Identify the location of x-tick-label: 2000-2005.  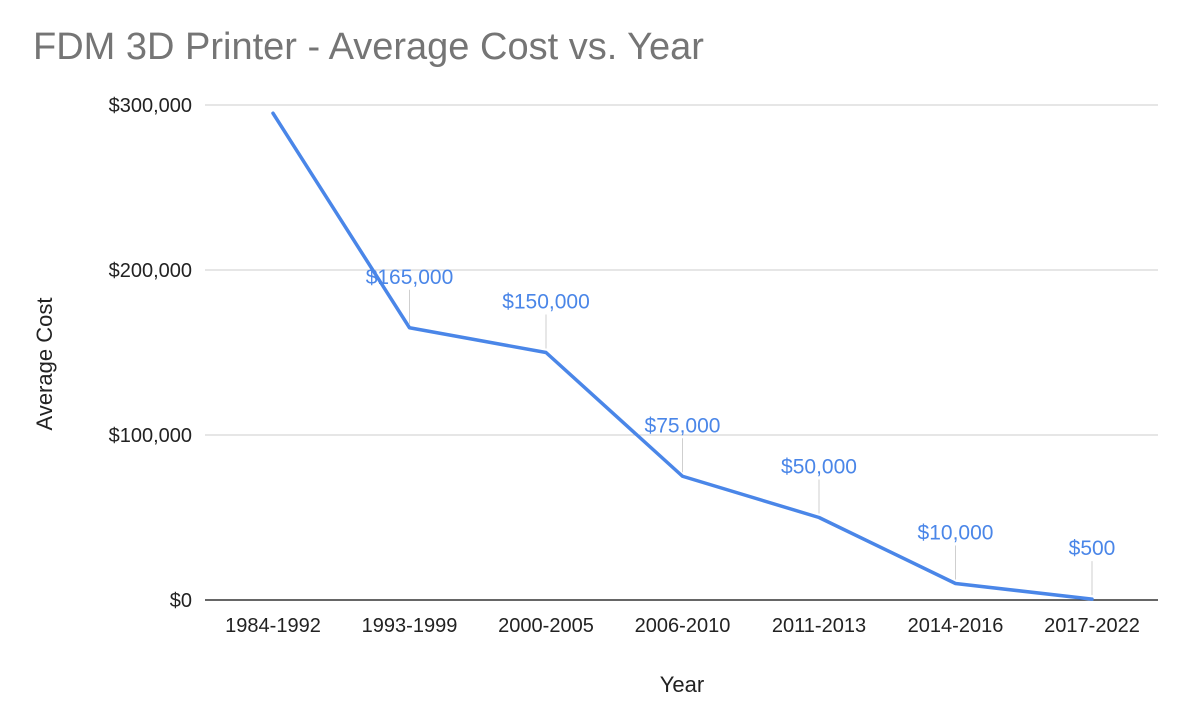
(546, 626).